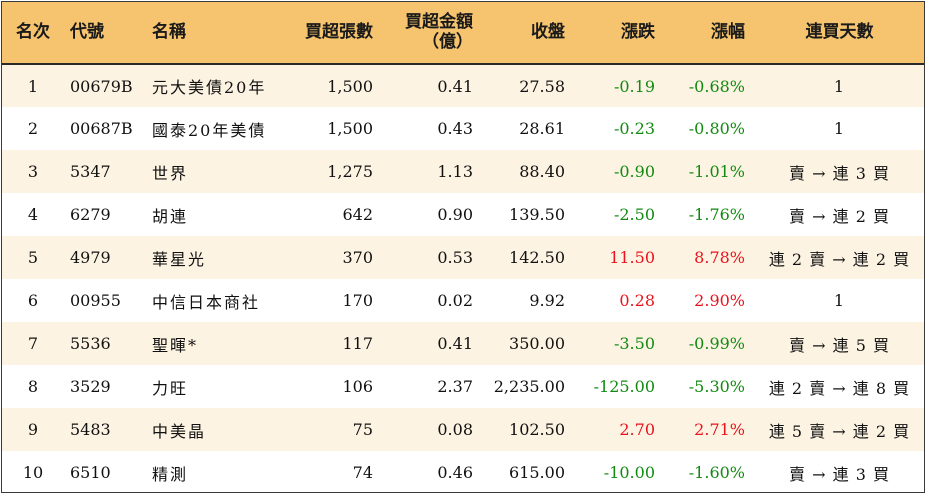  Describe the element at coordinates (105, 33) in the screenshot. I see `header-code: 代號` at that location.